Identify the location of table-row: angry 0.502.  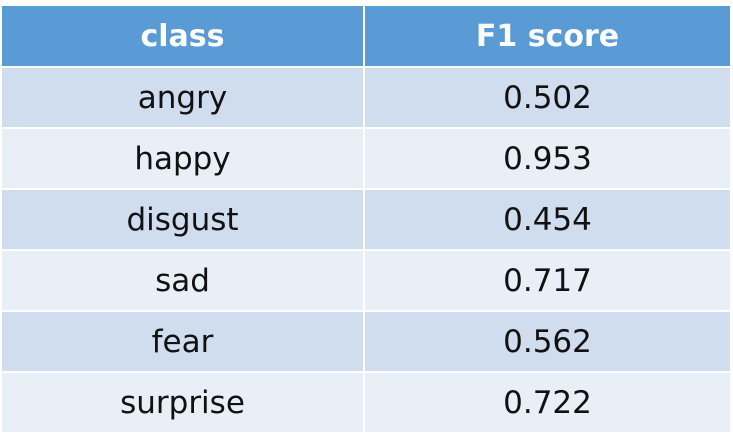
(366, 97).